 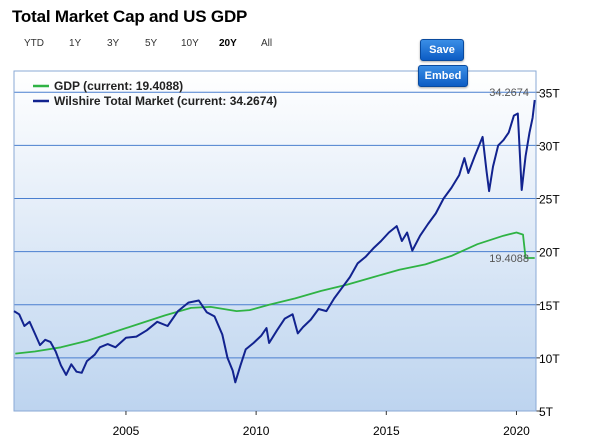 What do you see at coordinates (34, 43) in the screenshot?
I see `range-ytd-button: YTD` at bounding box center [34, 43].